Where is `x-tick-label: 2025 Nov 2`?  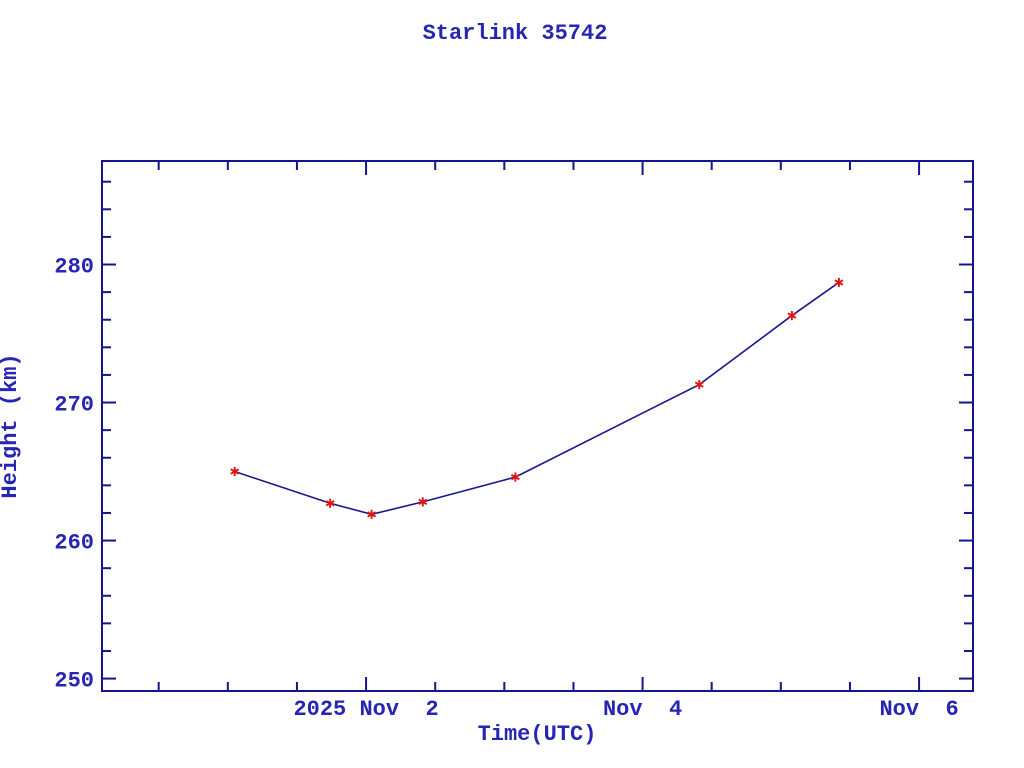 x-tick-label: 2025 Nov 2 is located at coordinates (365, 709).